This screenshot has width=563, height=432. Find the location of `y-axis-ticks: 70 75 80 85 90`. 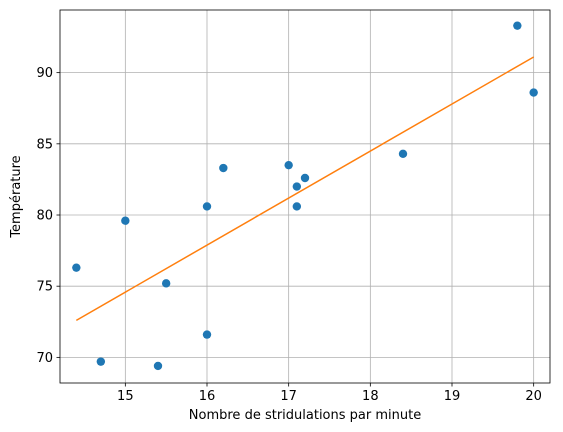

y-axis-ticks: 70 75 80 85 90 is located at coordinates (48, 216).